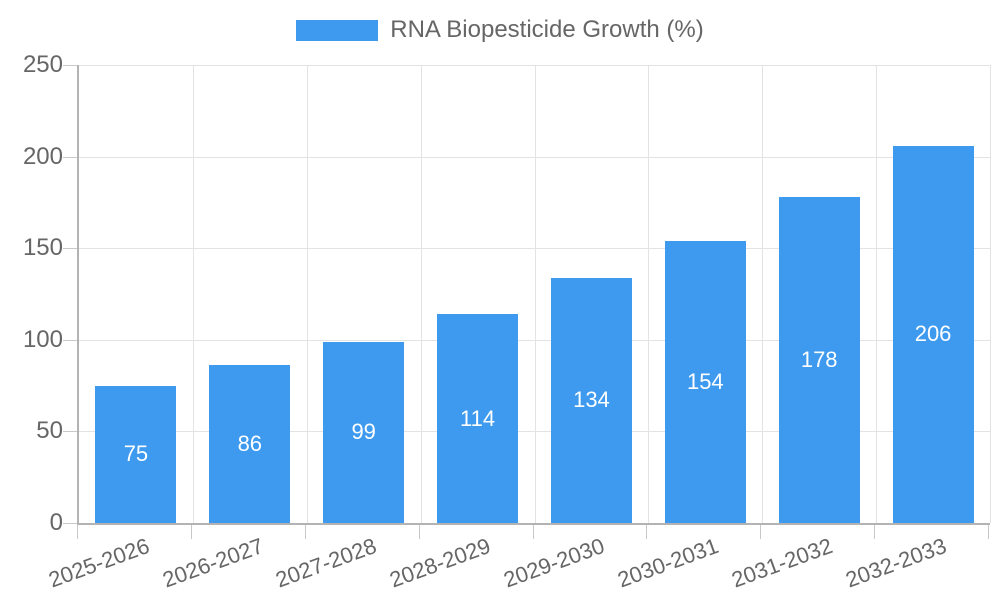  I want to click on x-axis-tick-label-text: 2032-2033, so click(896, 563).